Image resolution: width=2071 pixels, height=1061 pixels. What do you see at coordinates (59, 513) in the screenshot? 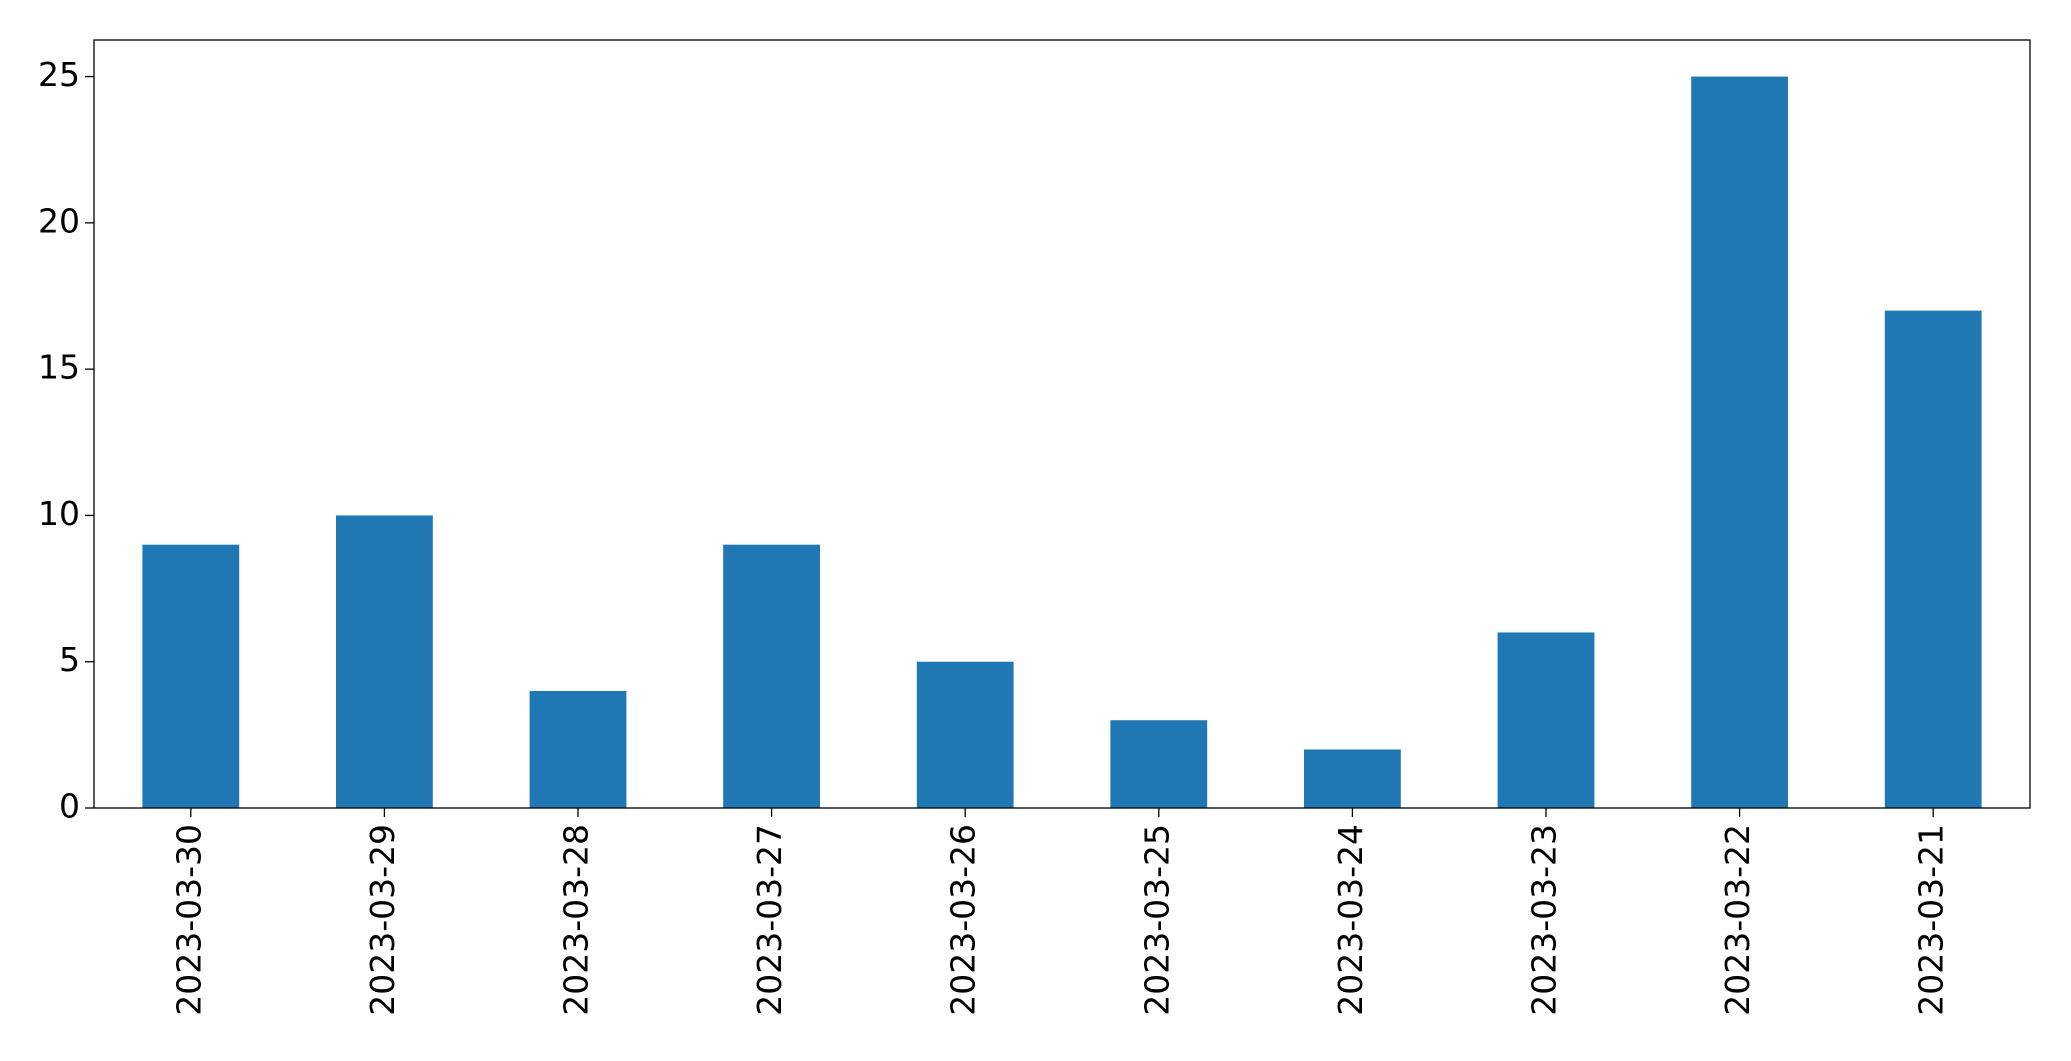
I see `y-tick-label: 10` at bounding box center [59, 513].